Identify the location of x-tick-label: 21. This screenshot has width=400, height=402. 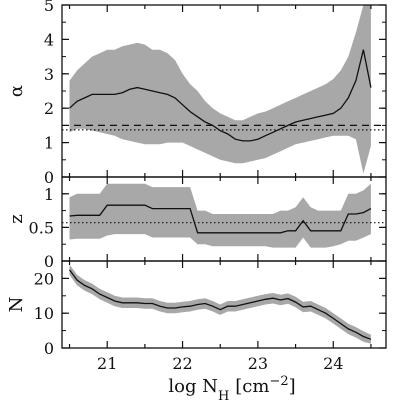
(107, 363).